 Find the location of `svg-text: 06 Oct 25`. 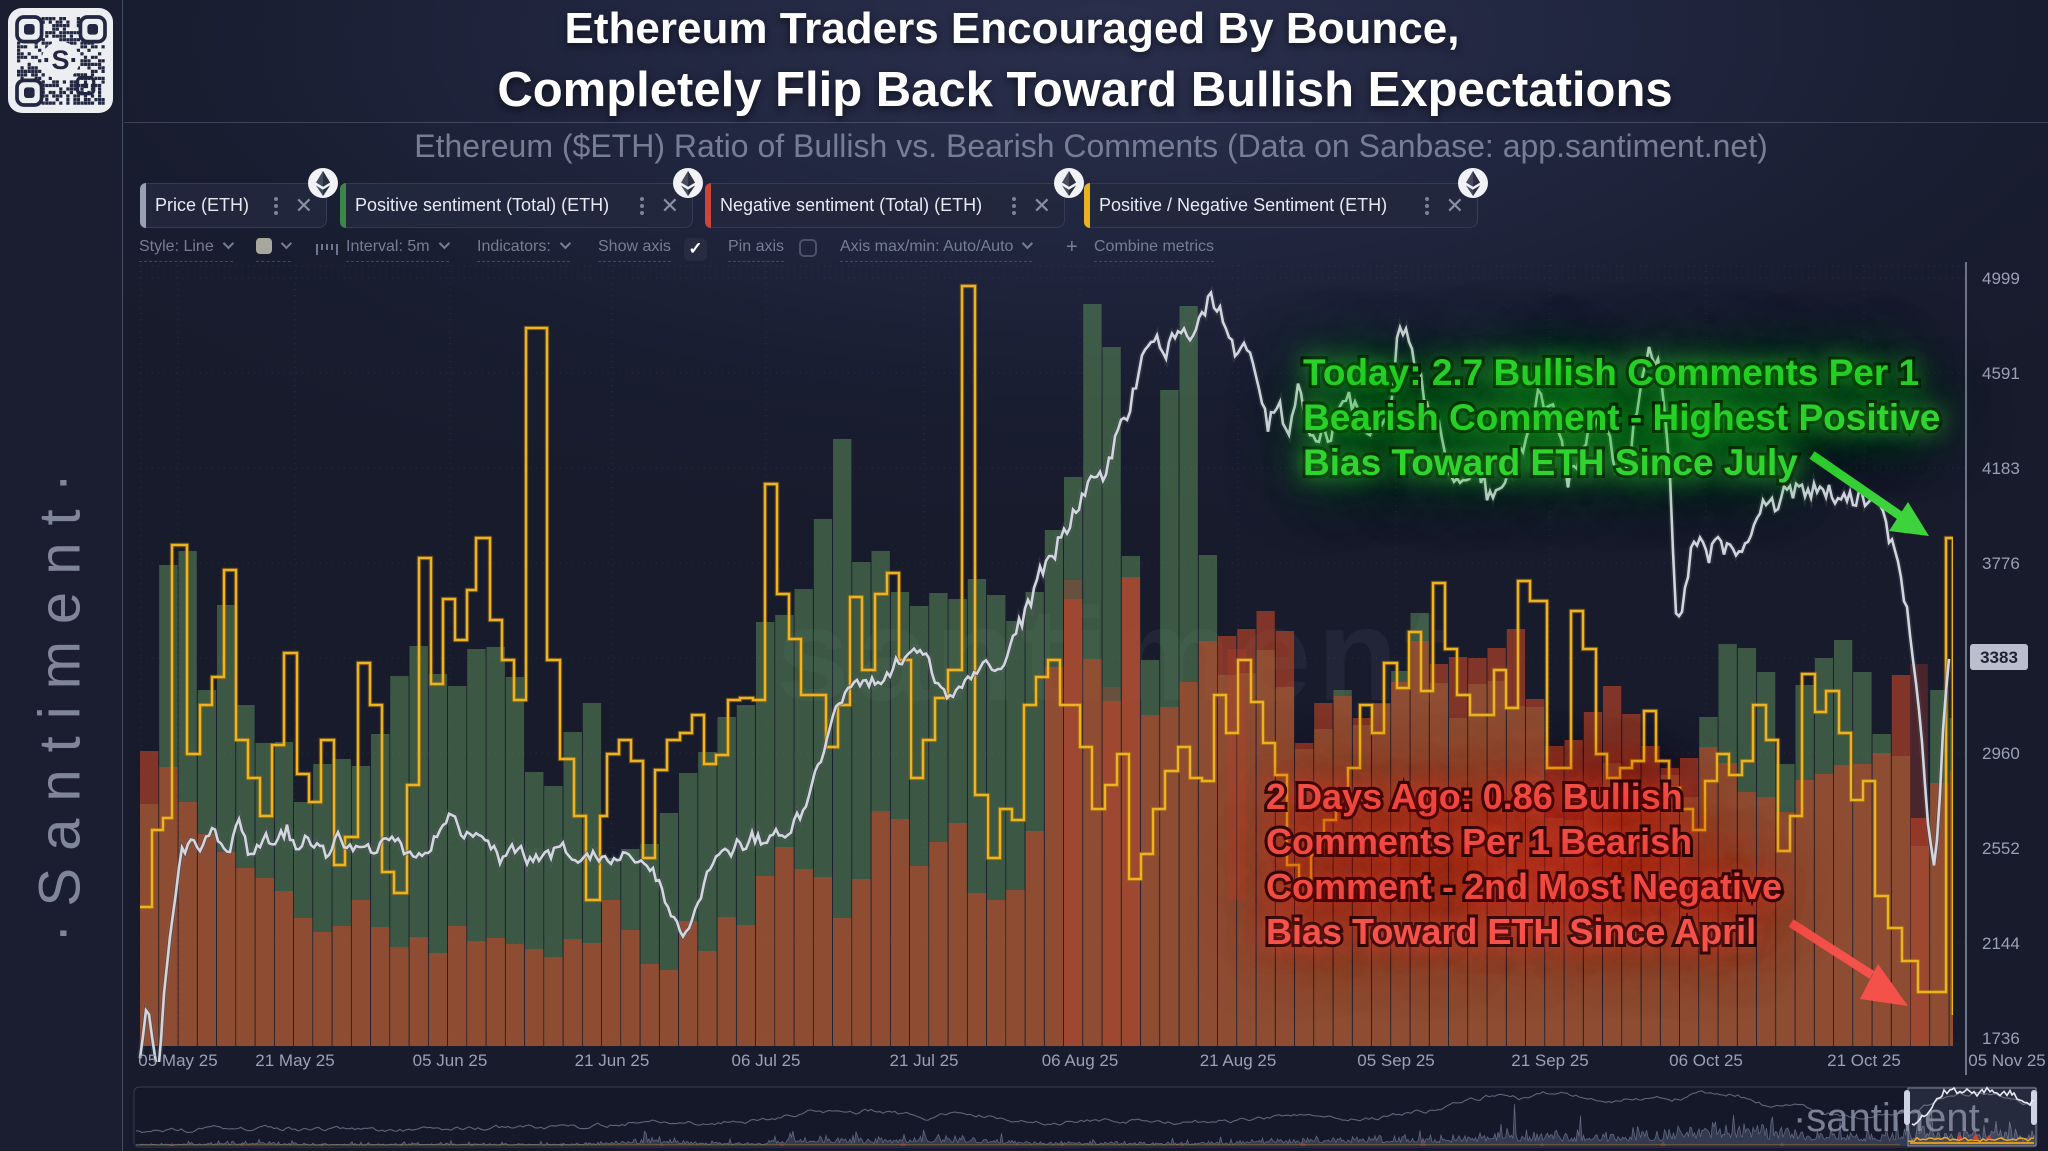

svg-text: 06 Oct 25 is located at coordinates (1706, 1060).